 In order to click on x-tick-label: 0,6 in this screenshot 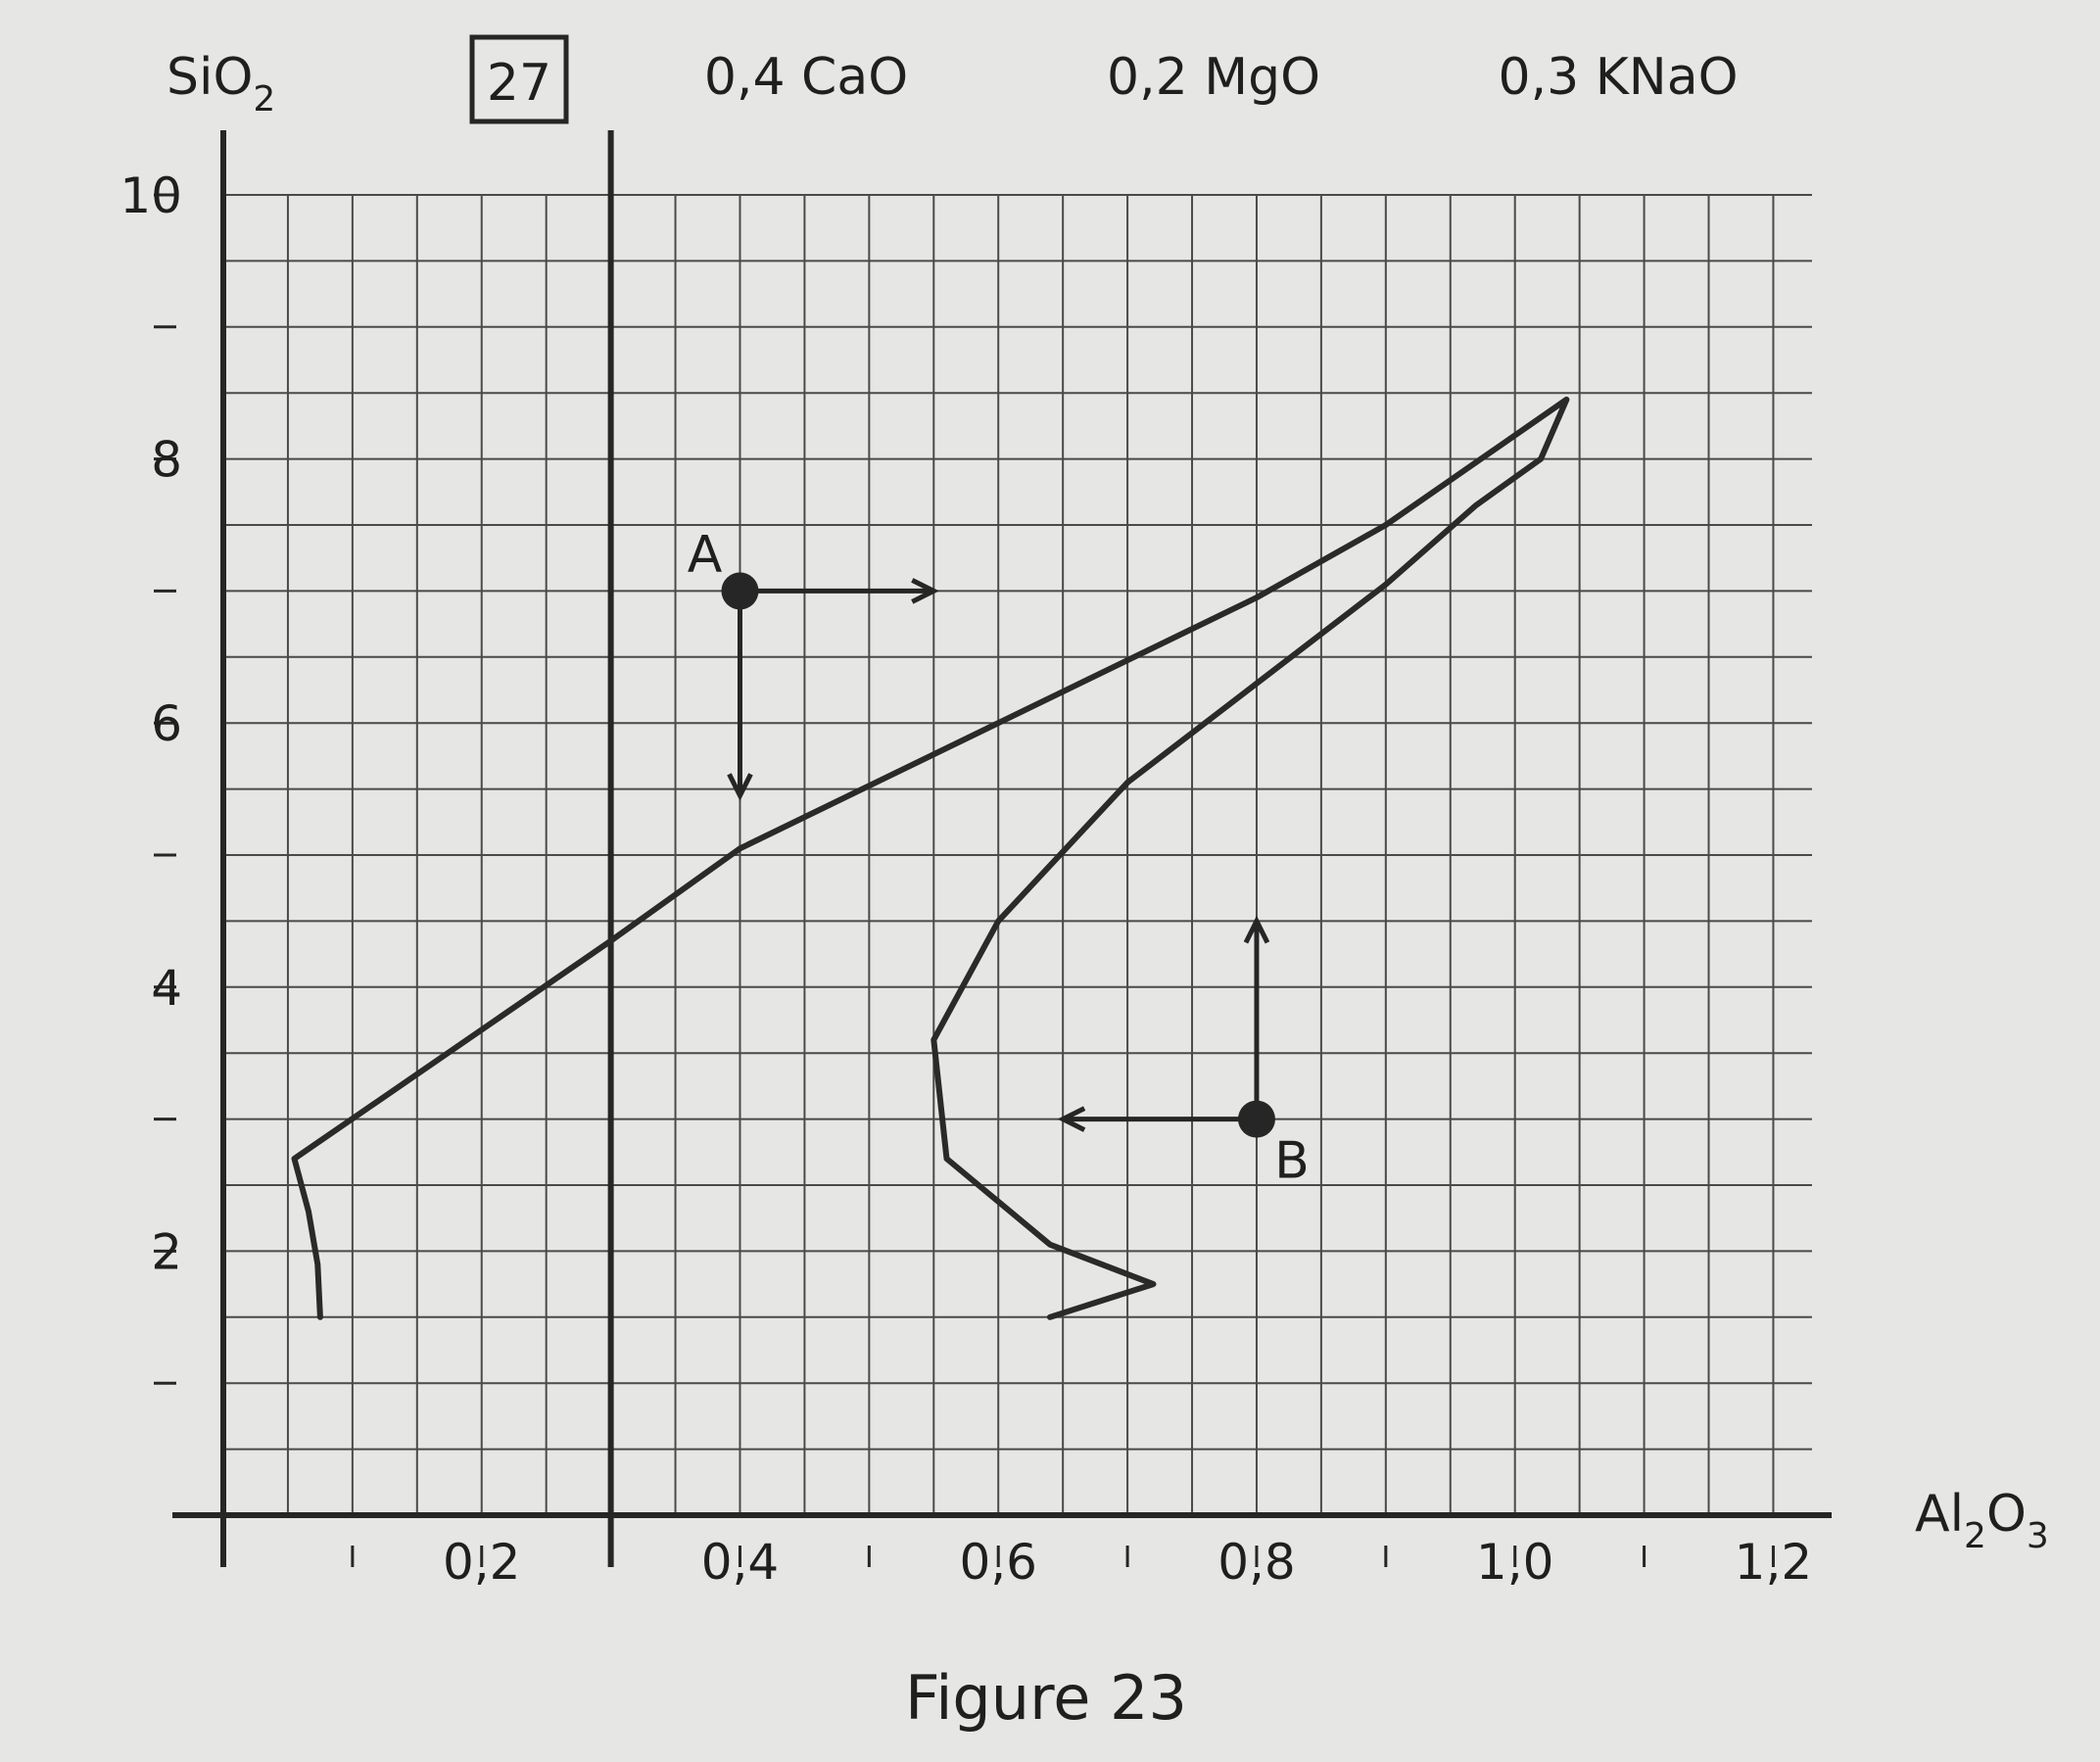, I will do `click(998, 1562)`.